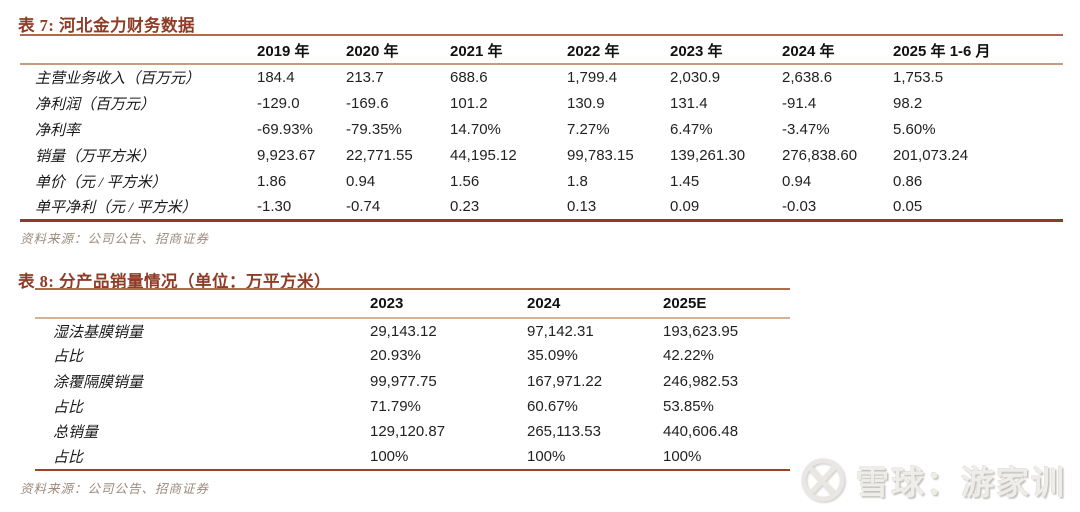 This screenshot has height=512, width=1080. I want to click on row-label: 主营业务收入（百万元）, so click(118, 79).